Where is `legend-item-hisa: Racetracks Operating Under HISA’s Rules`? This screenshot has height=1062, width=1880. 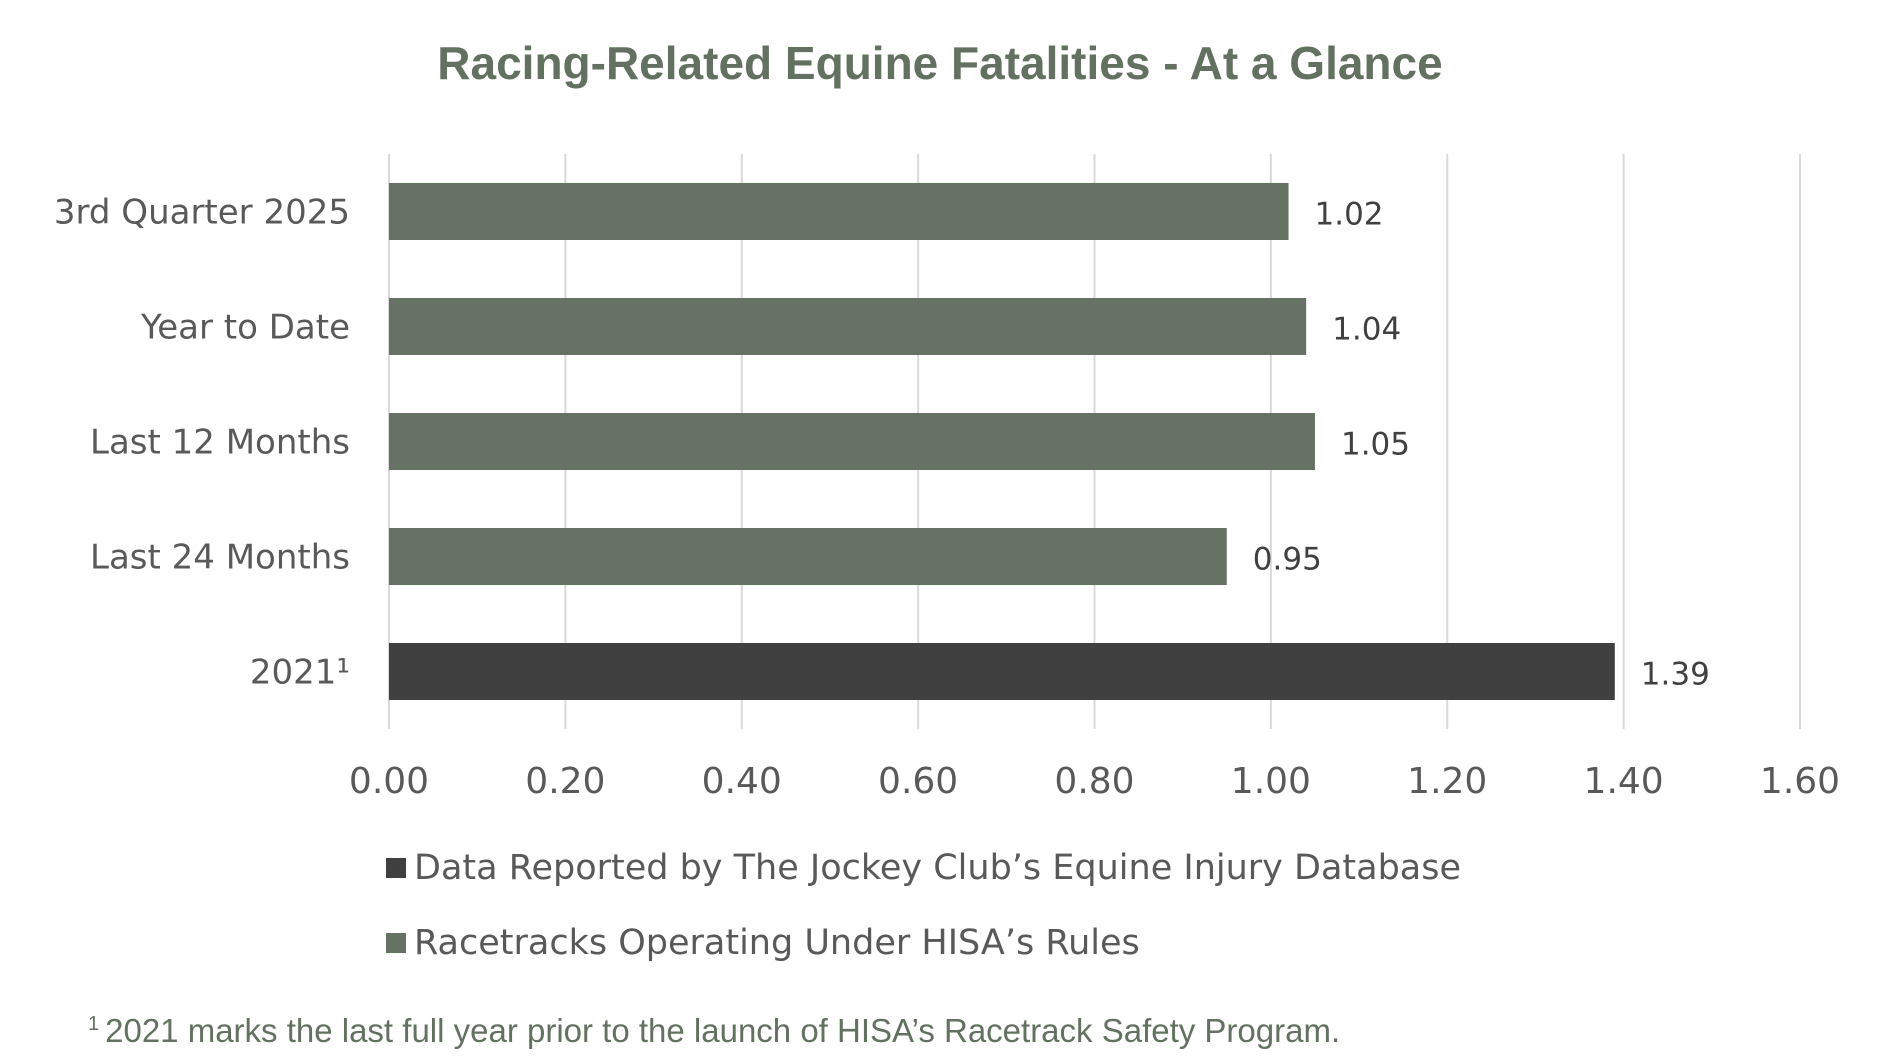
legend-item-hisa: Racetracks Operating Under HISA’s Rules is located at coordinates (763, 943).